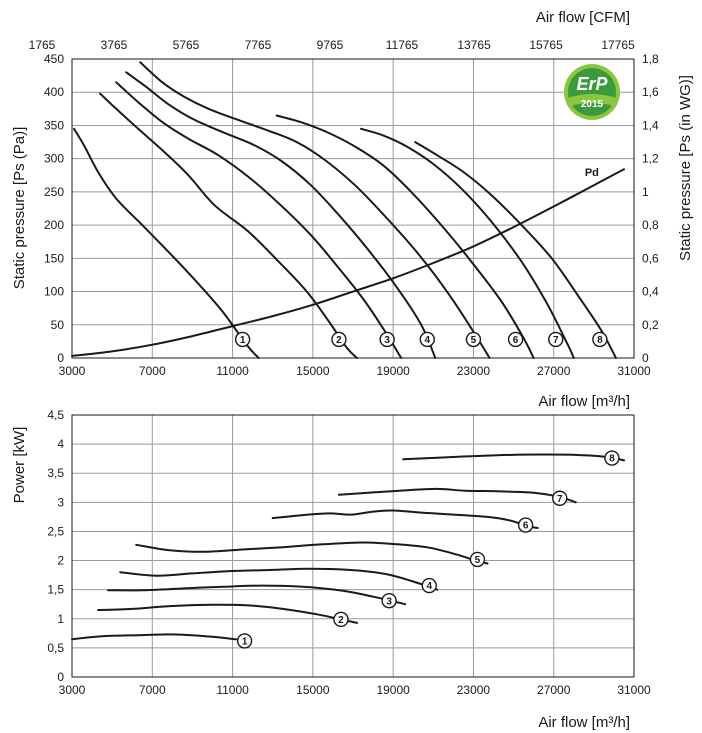 Image resolution: width=702 pixels, height=733 pixels. I want to click on pressure-x-tick-label: 3000, so click(72, 371).